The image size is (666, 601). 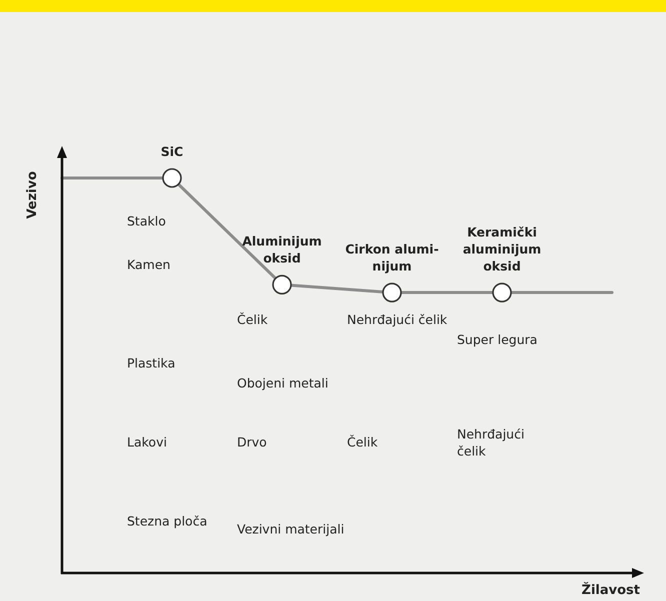 I want to click on x-tick-label: Aluminijum oksid, so click(x=282, y=250).